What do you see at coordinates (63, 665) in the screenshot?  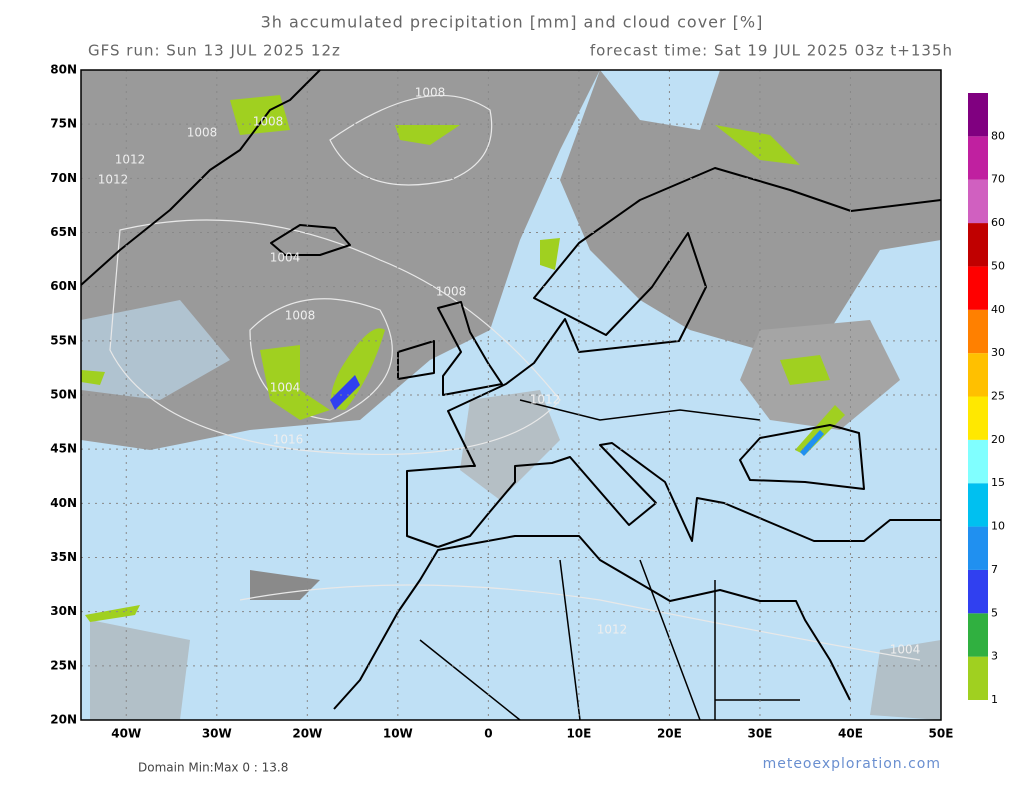 I see `lat-label: 25N` at bounding box center [63, 665].